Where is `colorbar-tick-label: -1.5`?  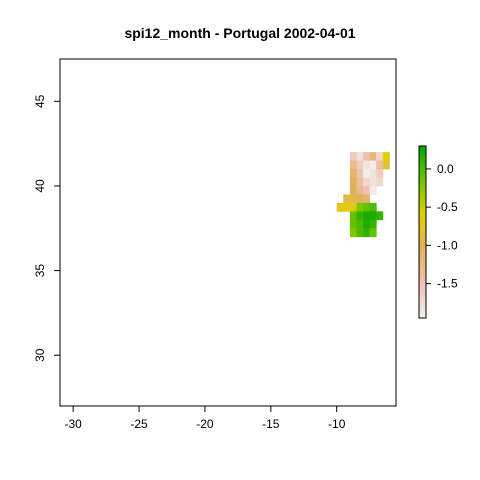
colorbar-tick-label: -1.5 is located at coordinates (447, 284).